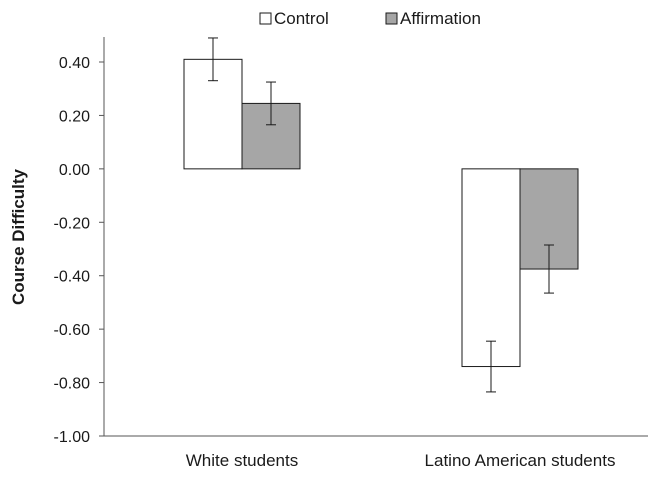 This screenshot has height=478, width=653. Describe the element at coordinates (370, 18) in the screenshot. I see `legend: Control Affirmation` at that location.